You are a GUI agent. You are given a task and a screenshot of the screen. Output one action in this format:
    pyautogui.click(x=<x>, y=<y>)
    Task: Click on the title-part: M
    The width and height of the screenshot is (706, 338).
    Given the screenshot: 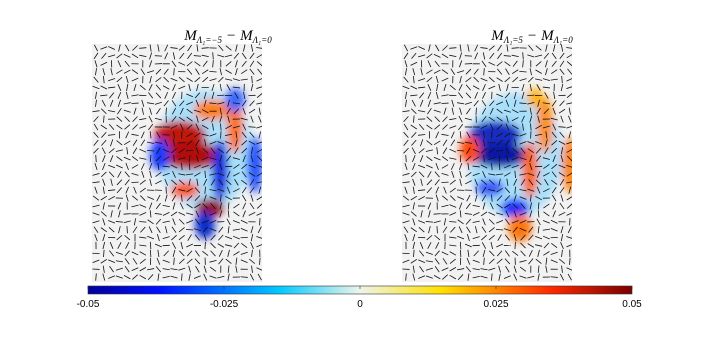 What is the action you would take?
    pyautogui.click(x=497, y=36)
    